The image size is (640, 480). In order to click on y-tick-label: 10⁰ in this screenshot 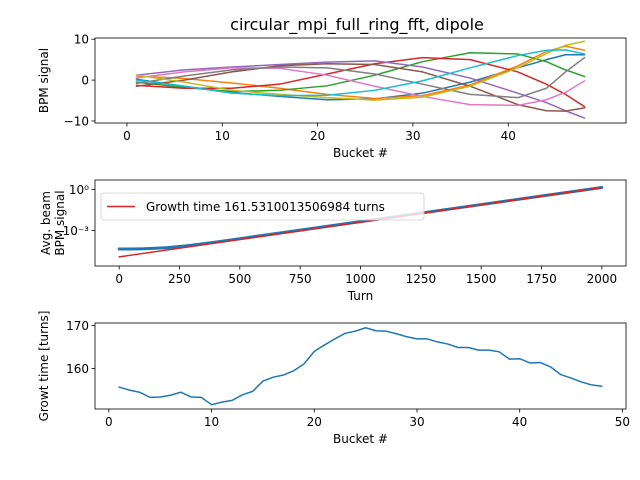, I will do `click(79, 190)`.